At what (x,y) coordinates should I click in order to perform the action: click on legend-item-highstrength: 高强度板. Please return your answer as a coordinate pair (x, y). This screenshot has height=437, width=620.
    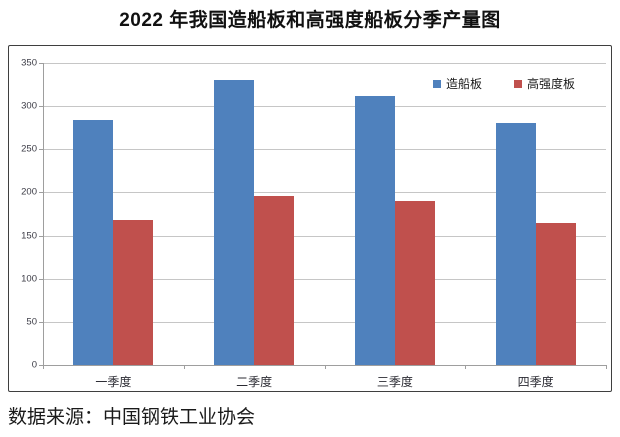
    Looking at the image, I should click on (544, 83).